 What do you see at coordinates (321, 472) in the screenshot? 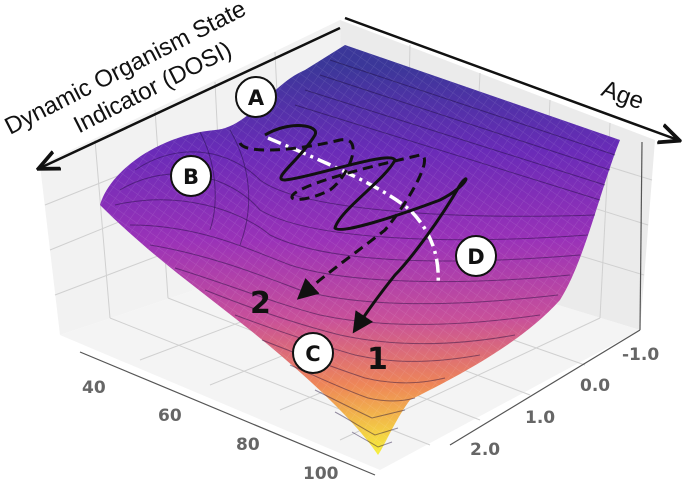
I see `x-tick-100: 100` at bounding box center [321, 472].